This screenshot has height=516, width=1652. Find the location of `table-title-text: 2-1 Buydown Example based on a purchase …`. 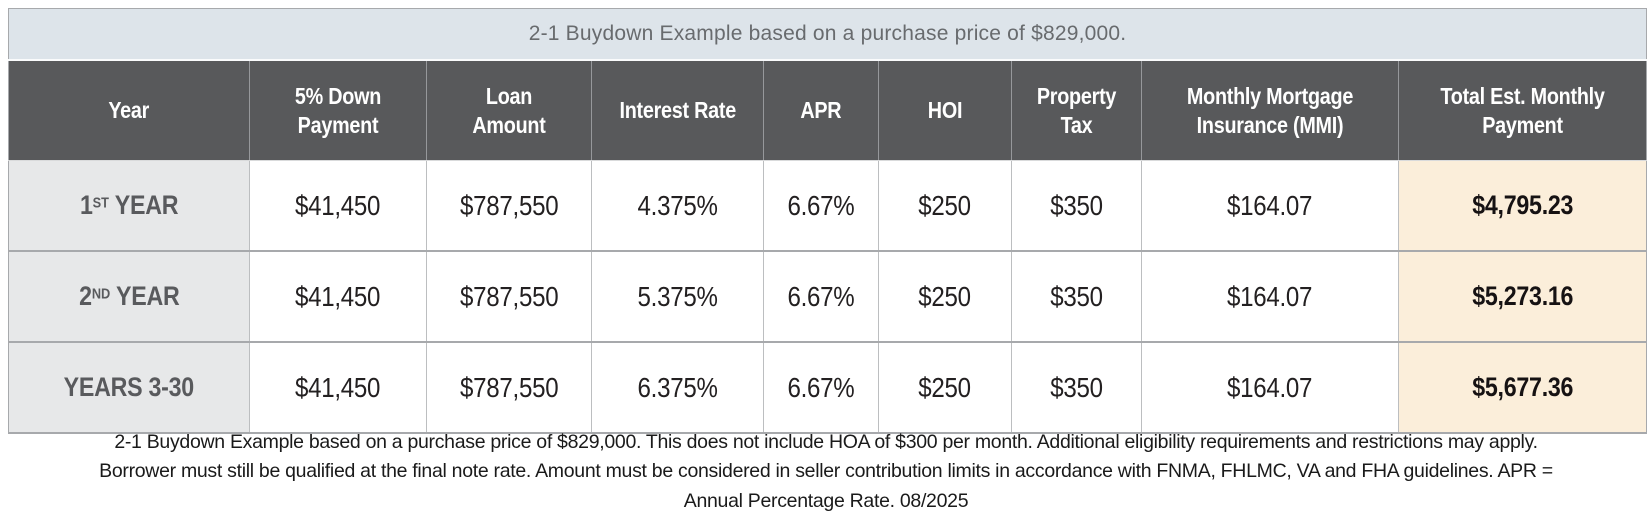

table-title-text: 2-1 Buydown Example based on a purchase … is located at coordinates (827, 33).